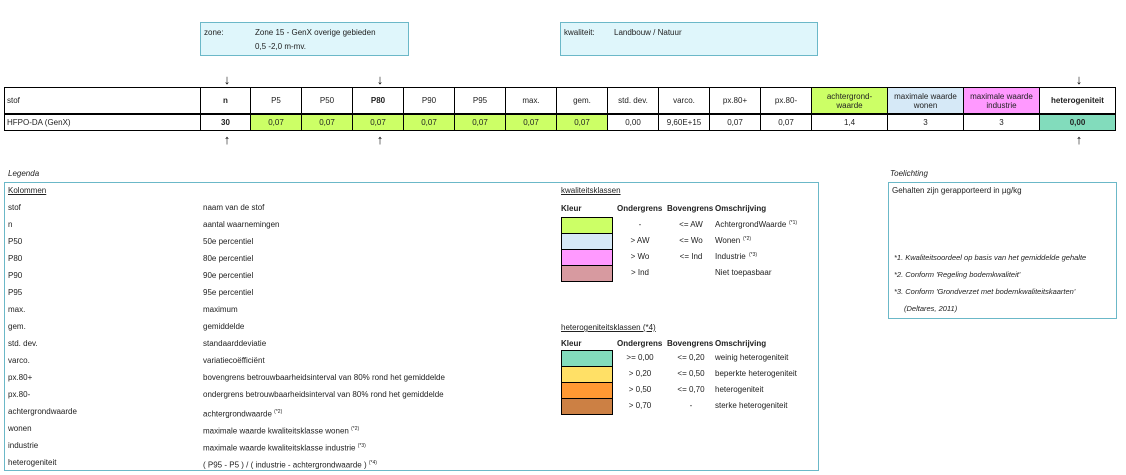 This screenshot has width=1126, height=475. Describe the element at coordinates (691, 240) in the screenshot. I see `class-upper-bound: <= Wo` at that location.